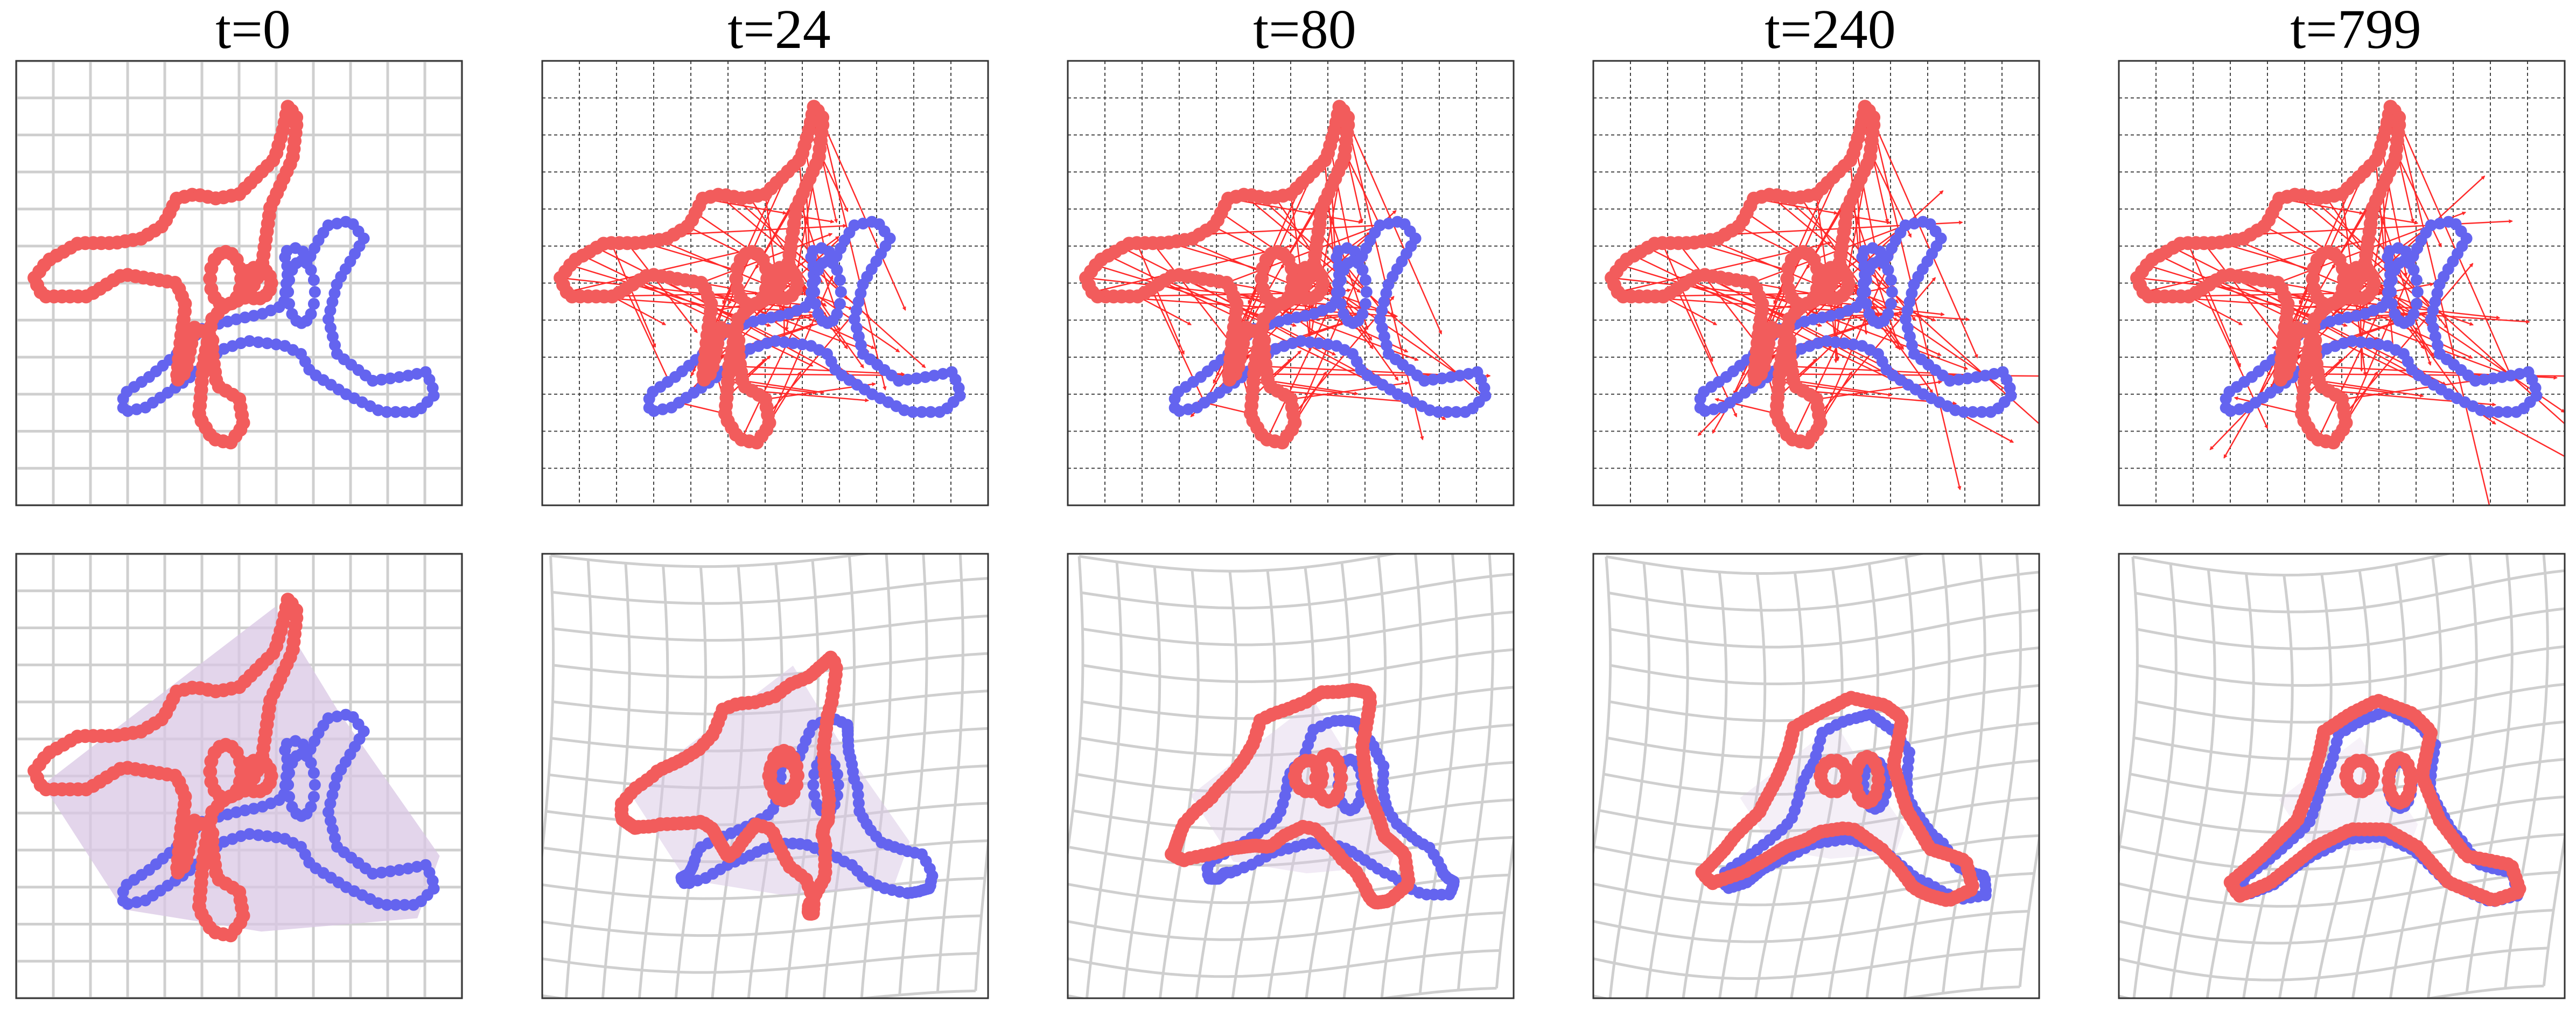 This screenshot has width=2576, height=1016. I want to click on panel-r1-c2, so click(1291, 776).